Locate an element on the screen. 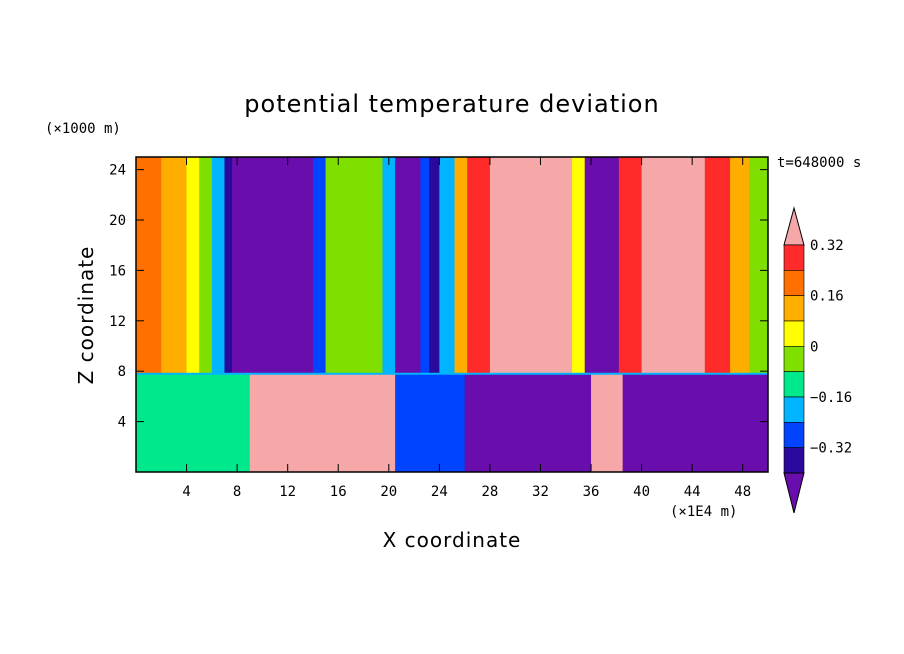  x-tick-label: 4 is located at coordinates (186, 492).